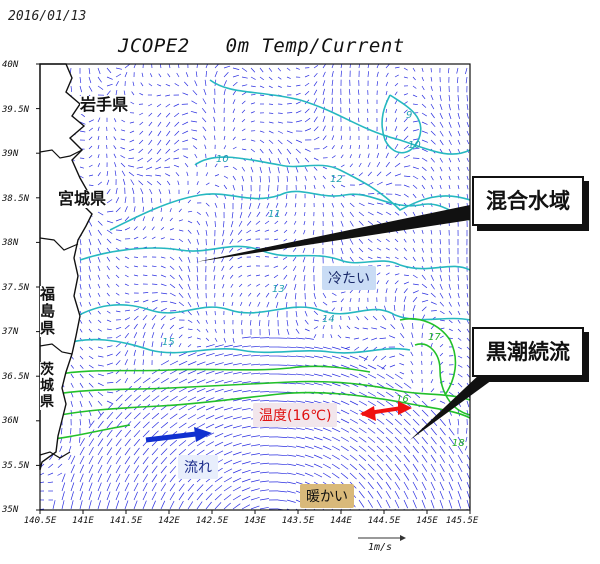 The image size is (600, 564). What do you see at coordinates (56, 349) in the screenshot?
I see `prefecture-border` at bounding box center [56, 349].